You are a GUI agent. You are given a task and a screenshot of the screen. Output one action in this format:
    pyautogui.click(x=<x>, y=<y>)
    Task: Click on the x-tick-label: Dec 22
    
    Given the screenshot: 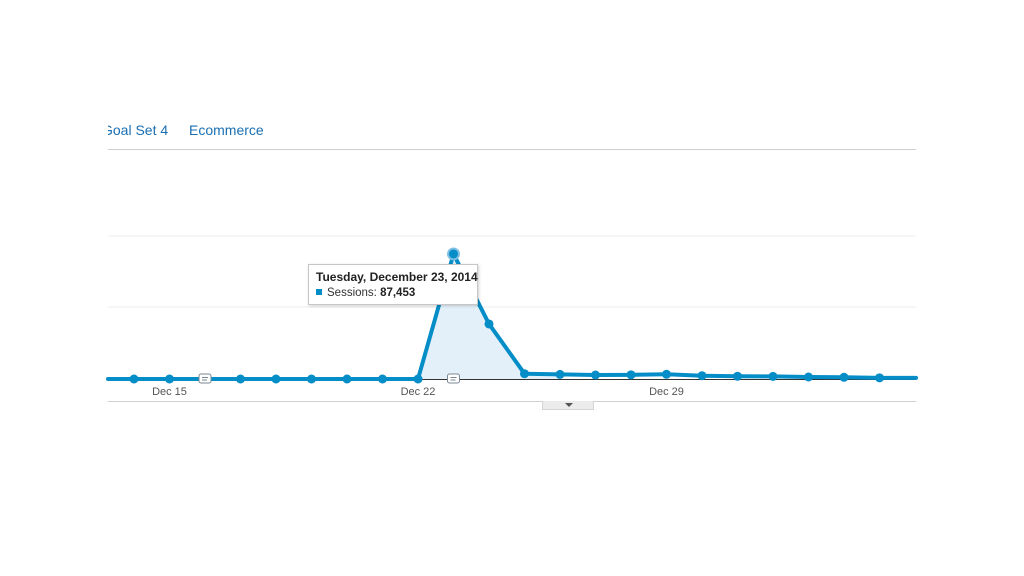 What is the action you would take?
    pyautogui.click(x=418, y=392)
    